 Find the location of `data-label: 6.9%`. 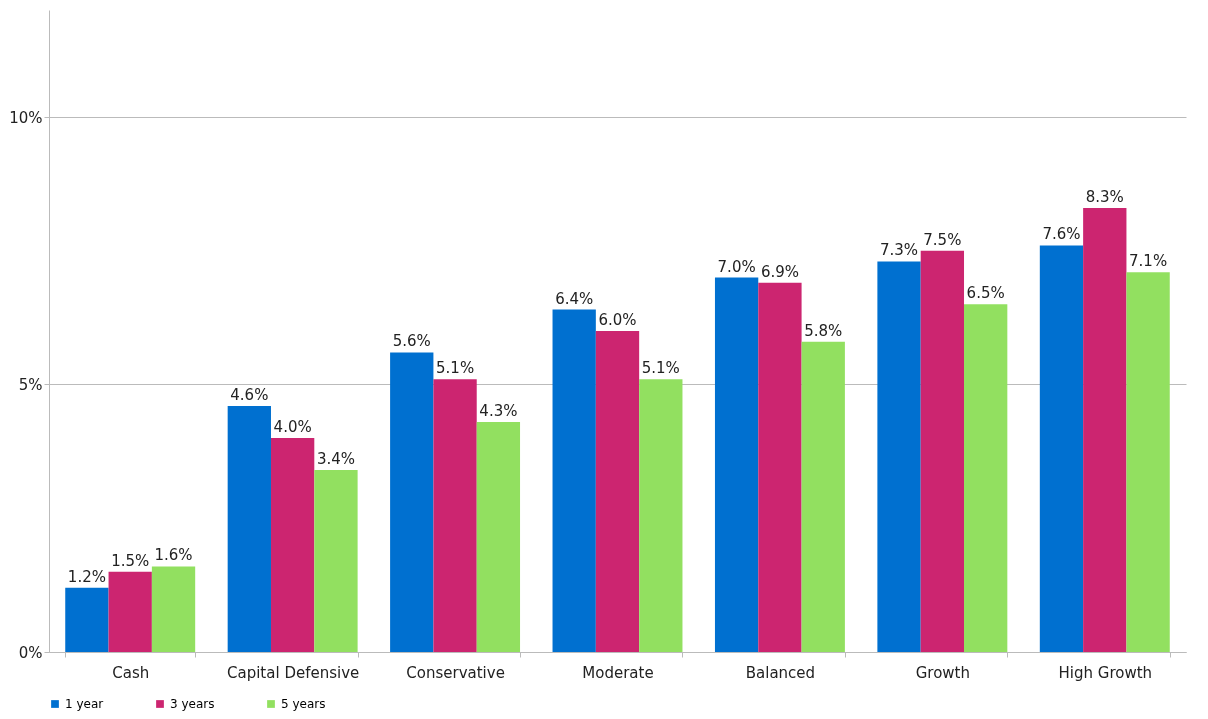

data-label: 6.9% is located at coordinates (779, 271).